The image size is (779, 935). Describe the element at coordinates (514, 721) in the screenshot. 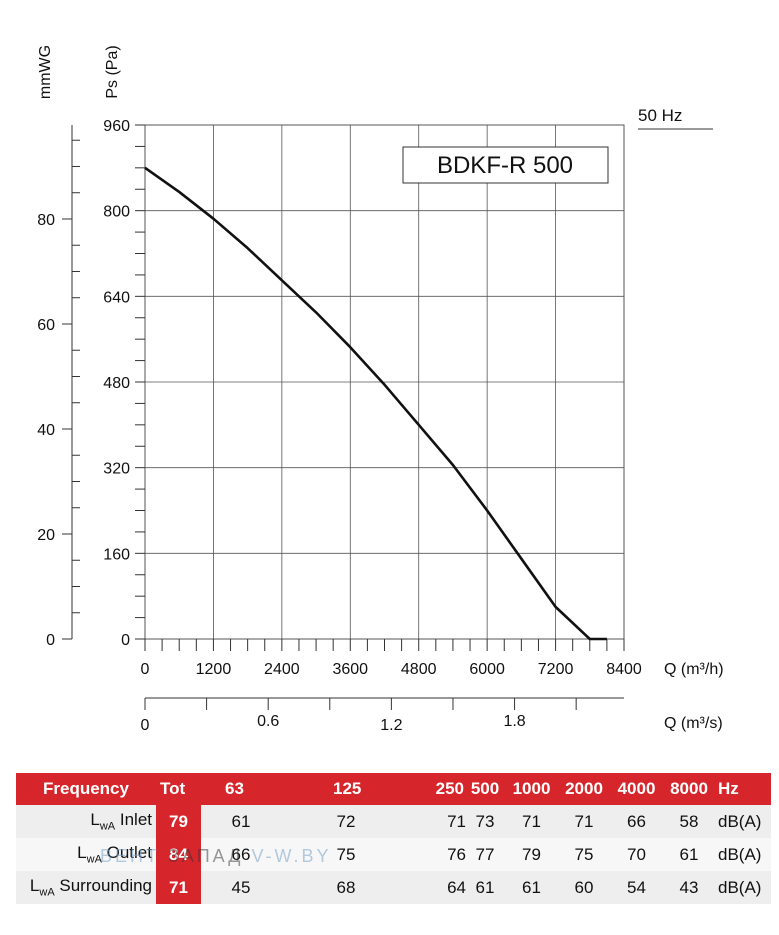

I see `x2-tick-label: 1.8` at that location.